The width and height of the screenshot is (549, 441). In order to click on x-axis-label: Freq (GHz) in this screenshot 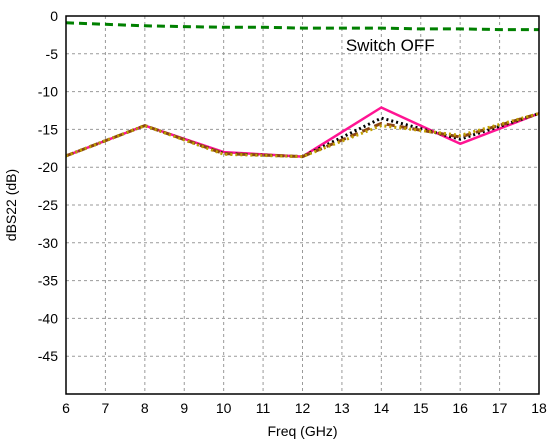, I will do `click(303, 431)`.